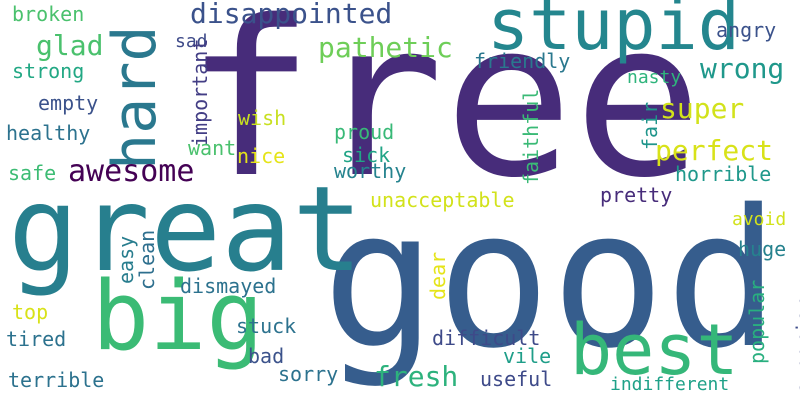 The height and width of the screenshot is (400, 800). I want to click on word-strong: strong, so click(48, 71).